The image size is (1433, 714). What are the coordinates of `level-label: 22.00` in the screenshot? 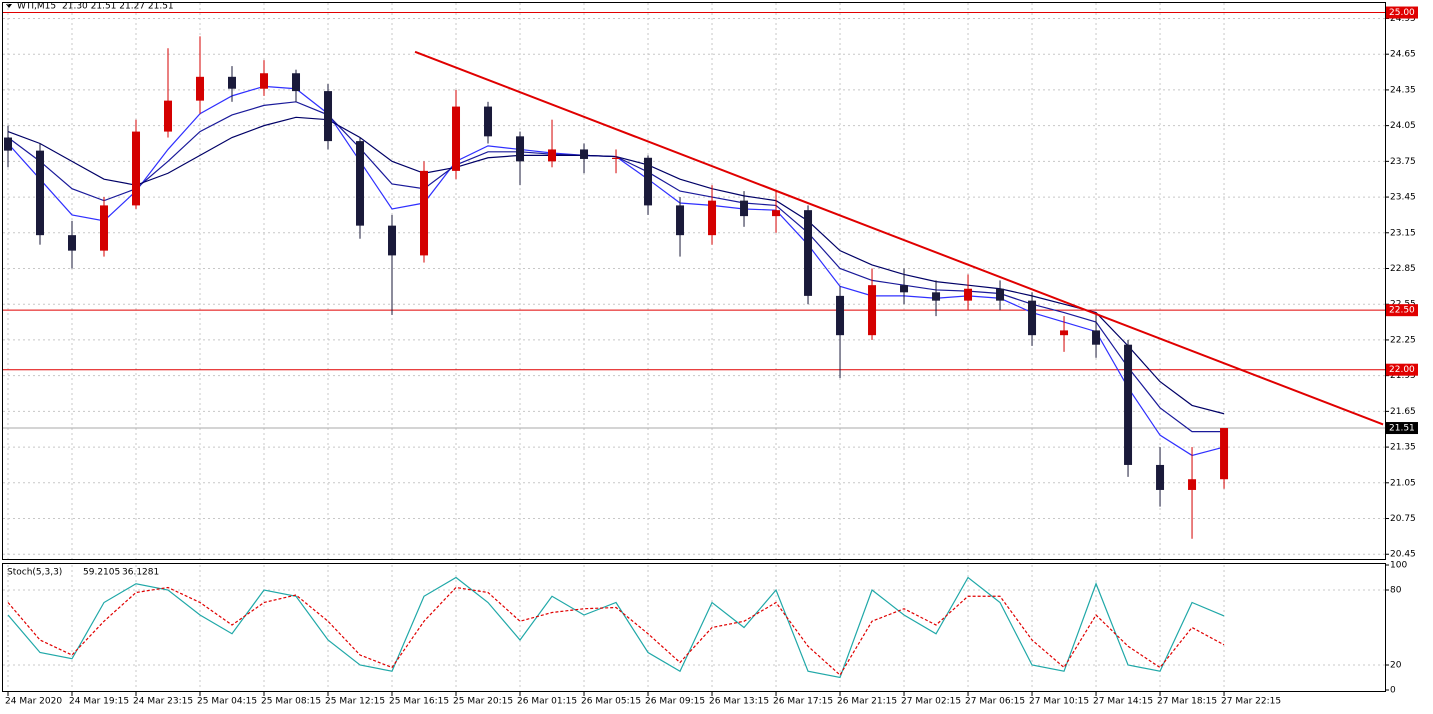 It's located at (1402, 370).